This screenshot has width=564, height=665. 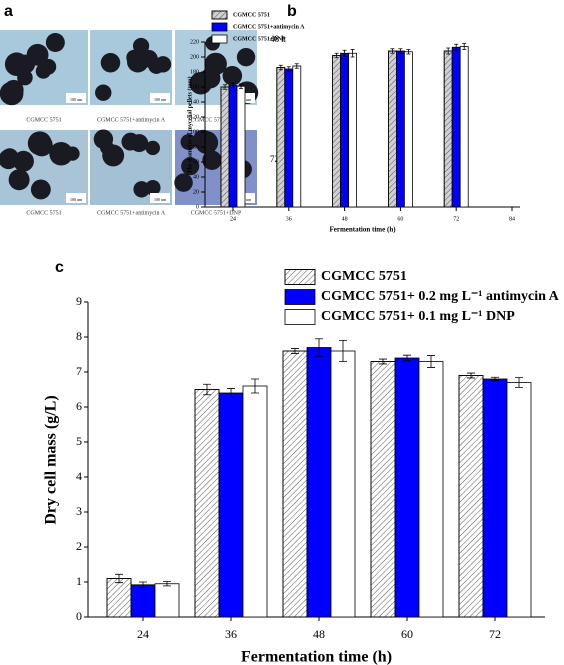 I want to click on legend-label: CGMCC 5751+antimycin A, so click(x=269, y=27).